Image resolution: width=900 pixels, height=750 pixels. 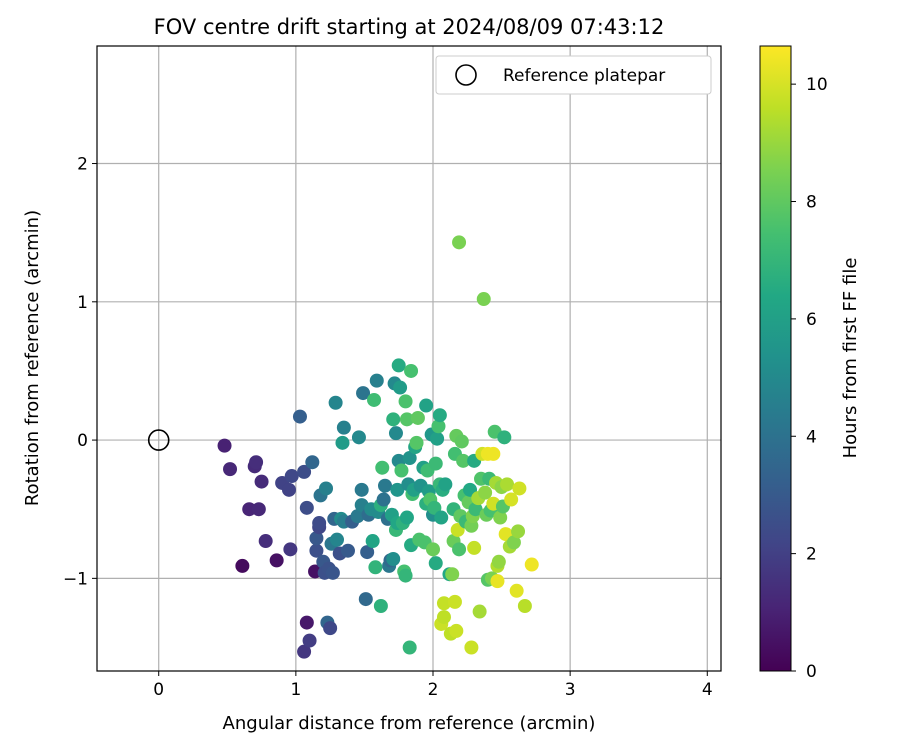 I want to click on x-axis-label: Angular distance from reference (arcmin), so click(x=409, y=723).